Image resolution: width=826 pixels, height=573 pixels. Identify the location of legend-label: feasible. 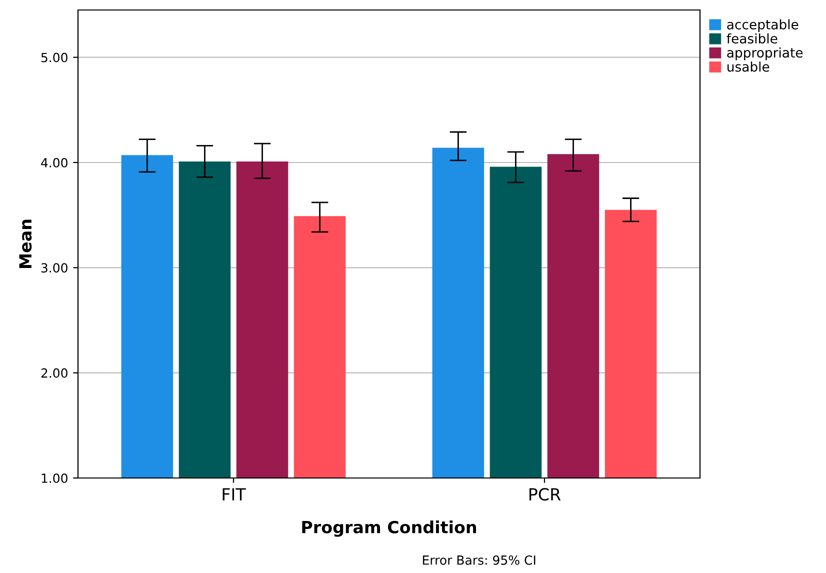
(752, 38).